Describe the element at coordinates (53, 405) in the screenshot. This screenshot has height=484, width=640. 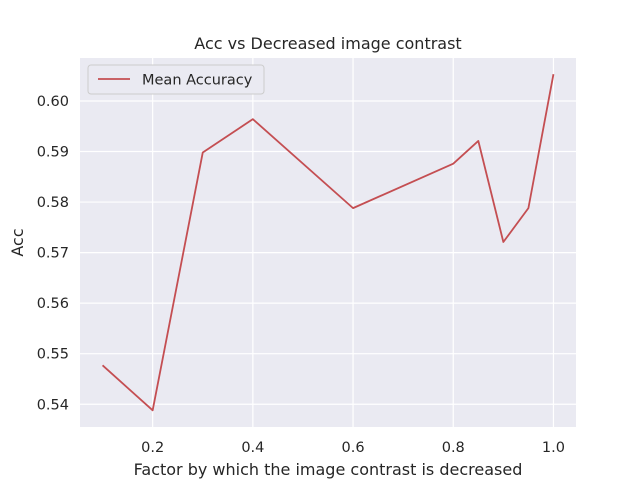
I see `y-tick-label: 0.54` at that location.